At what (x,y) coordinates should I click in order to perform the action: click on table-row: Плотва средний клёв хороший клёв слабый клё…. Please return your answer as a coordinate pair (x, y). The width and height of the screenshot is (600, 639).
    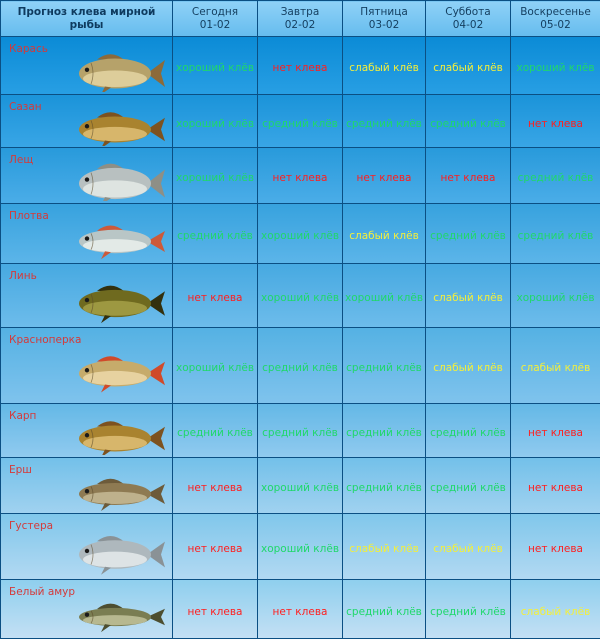
    Looking at the image, I should click on (300, 233).